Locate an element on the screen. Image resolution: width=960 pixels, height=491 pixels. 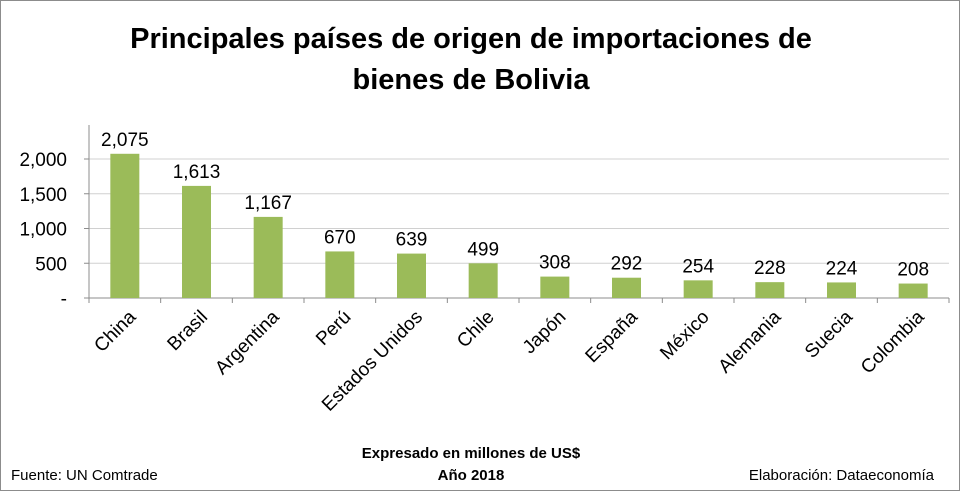
data-label: 670 is located at coordinates (340, 237).